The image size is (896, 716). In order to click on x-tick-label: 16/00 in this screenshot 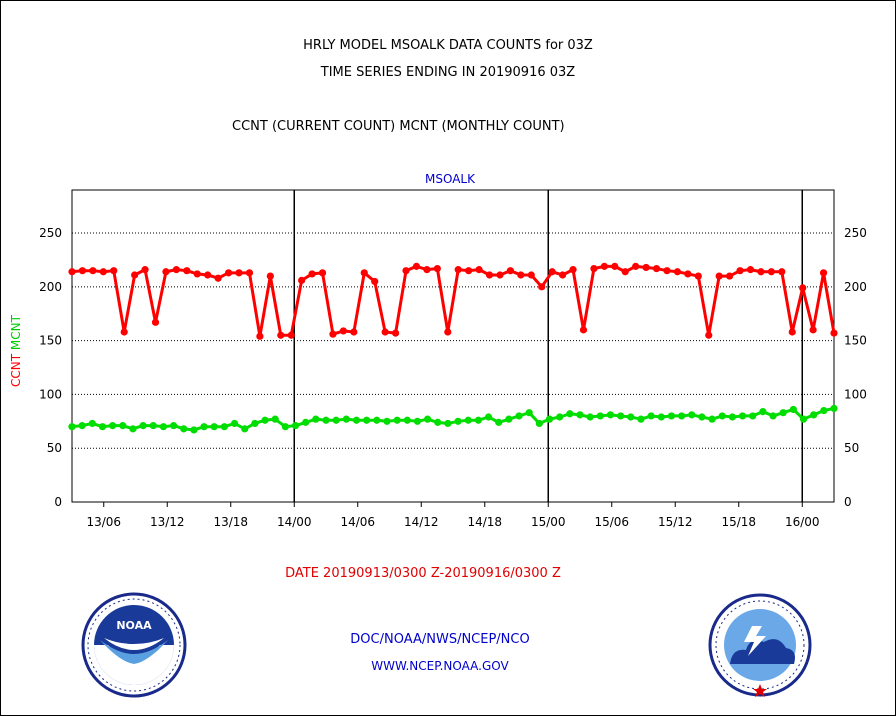, I will do `click(802, 522)`.